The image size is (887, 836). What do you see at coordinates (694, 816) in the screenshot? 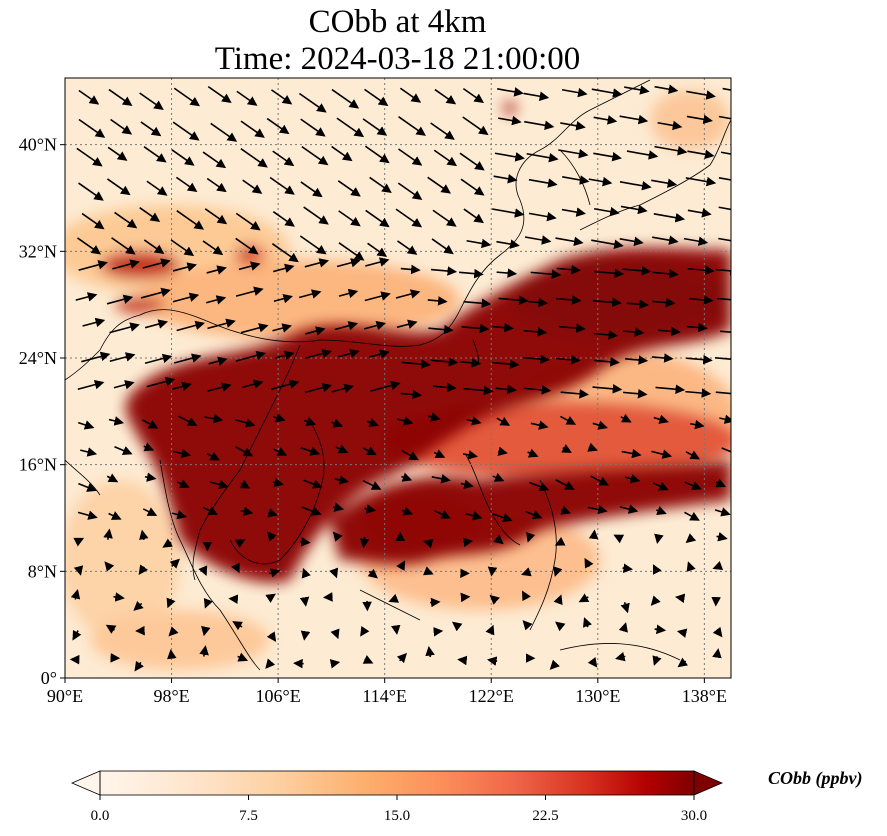
I see `colorbar-tick-label: 30.0` at bounding box center [694, 816].